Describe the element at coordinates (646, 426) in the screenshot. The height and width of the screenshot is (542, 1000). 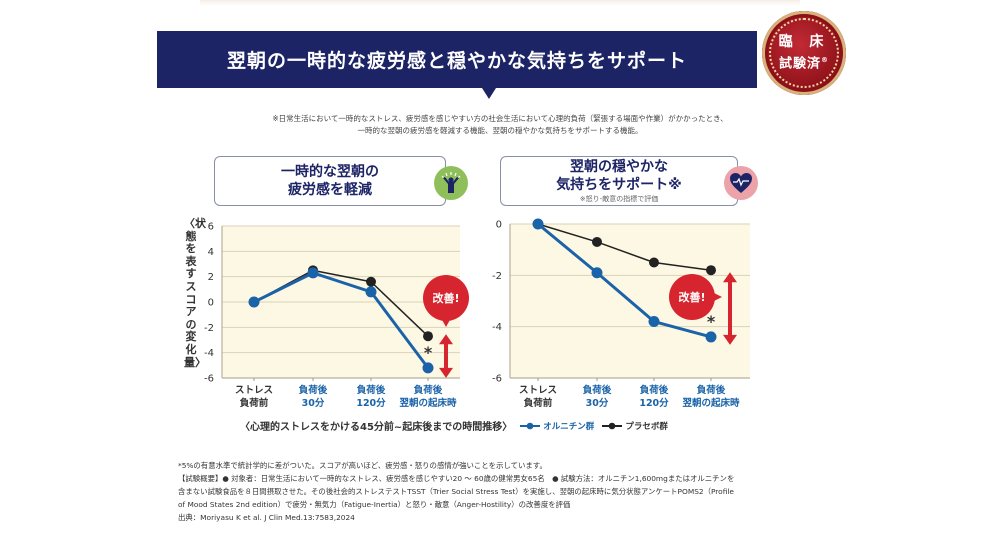
I see `legend-placebo-label: プラセボ群` at that location.